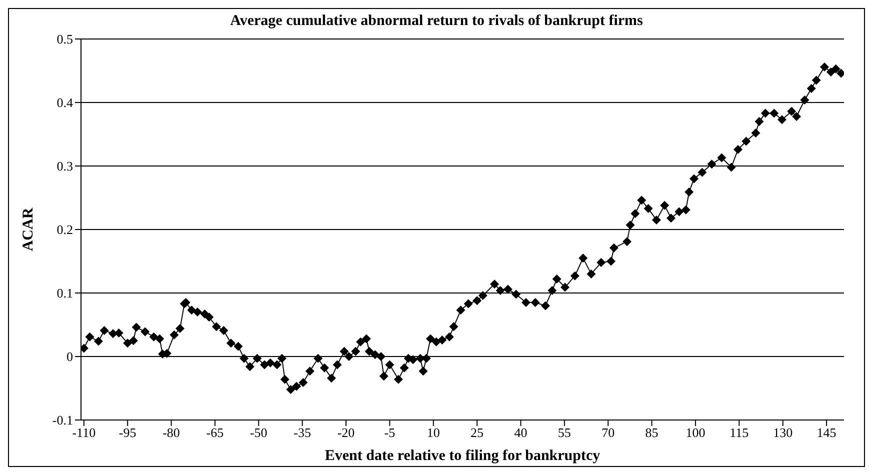 This screenshot has width=873, height=475. I want to click on x-tick-label: 145, so click(826, 432).